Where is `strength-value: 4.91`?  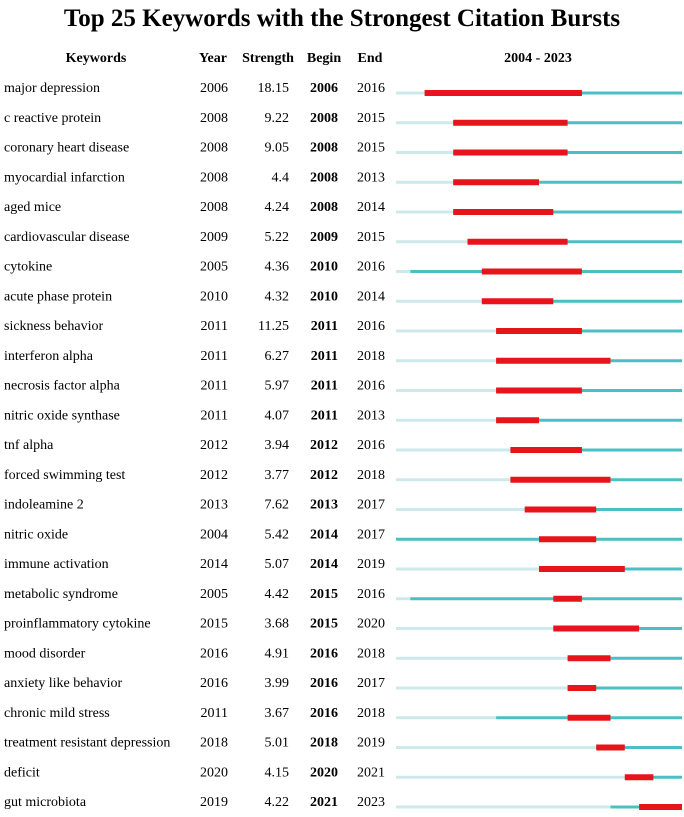
strength-value: 4.91 is located at coordinates (277, 653).